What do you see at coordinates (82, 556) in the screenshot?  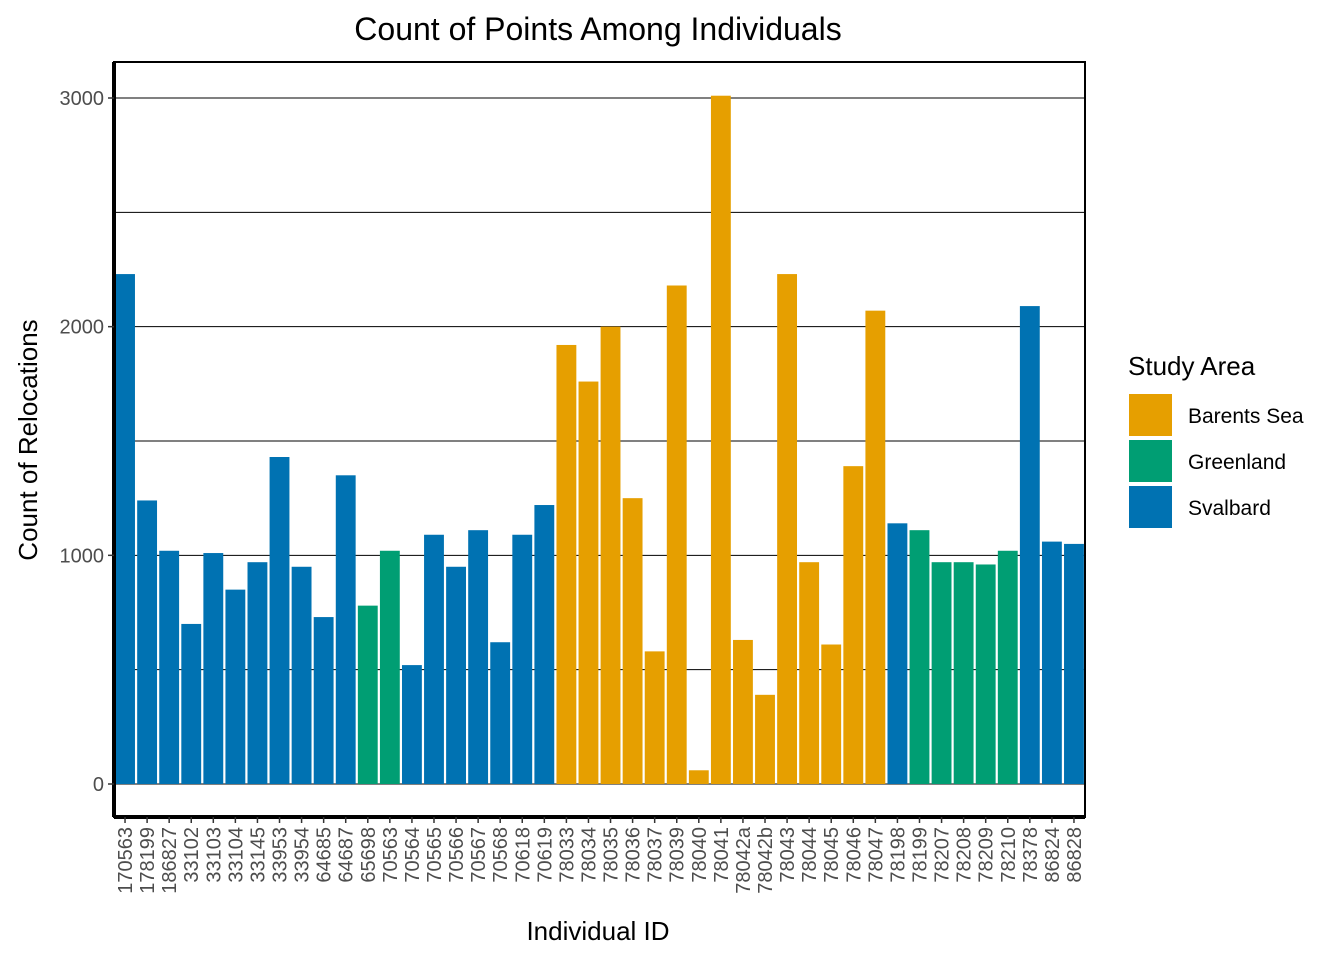 I see `y-tick-label: 1000` at bounding box center [82, 556].